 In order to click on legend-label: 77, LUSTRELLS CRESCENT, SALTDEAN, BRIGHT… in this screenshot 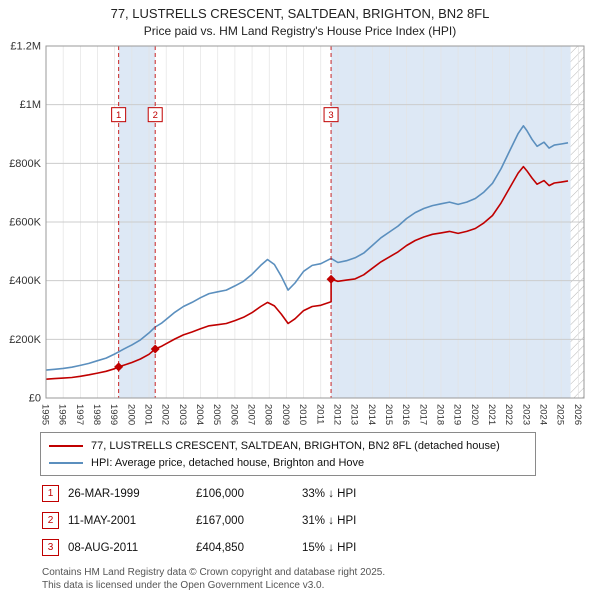, I will do `click(295, 445)`.